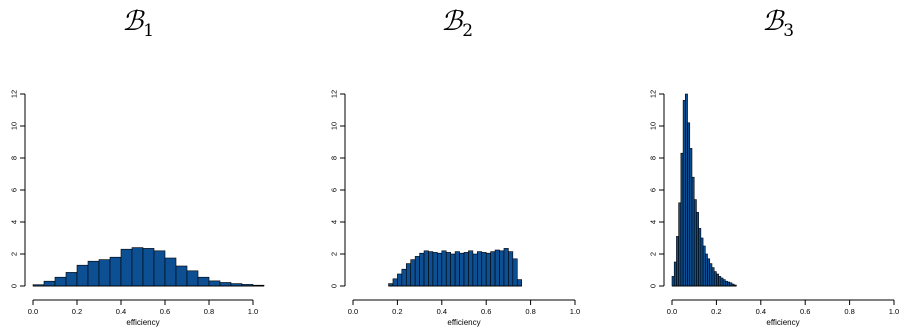  I want to click on panel-title: ℬ1, so click(138, 23).